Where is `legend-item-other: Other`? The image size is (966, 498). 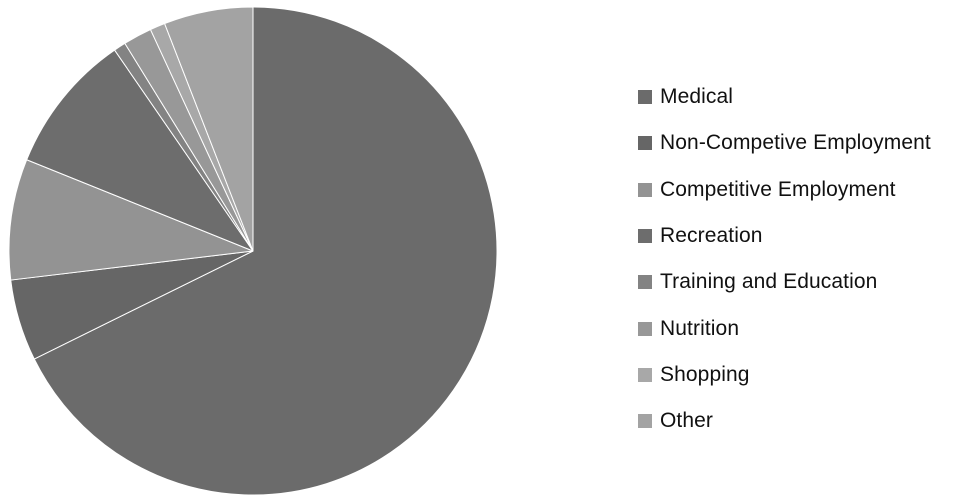
legend-item-other: Other is located at coordinates (801, 421).